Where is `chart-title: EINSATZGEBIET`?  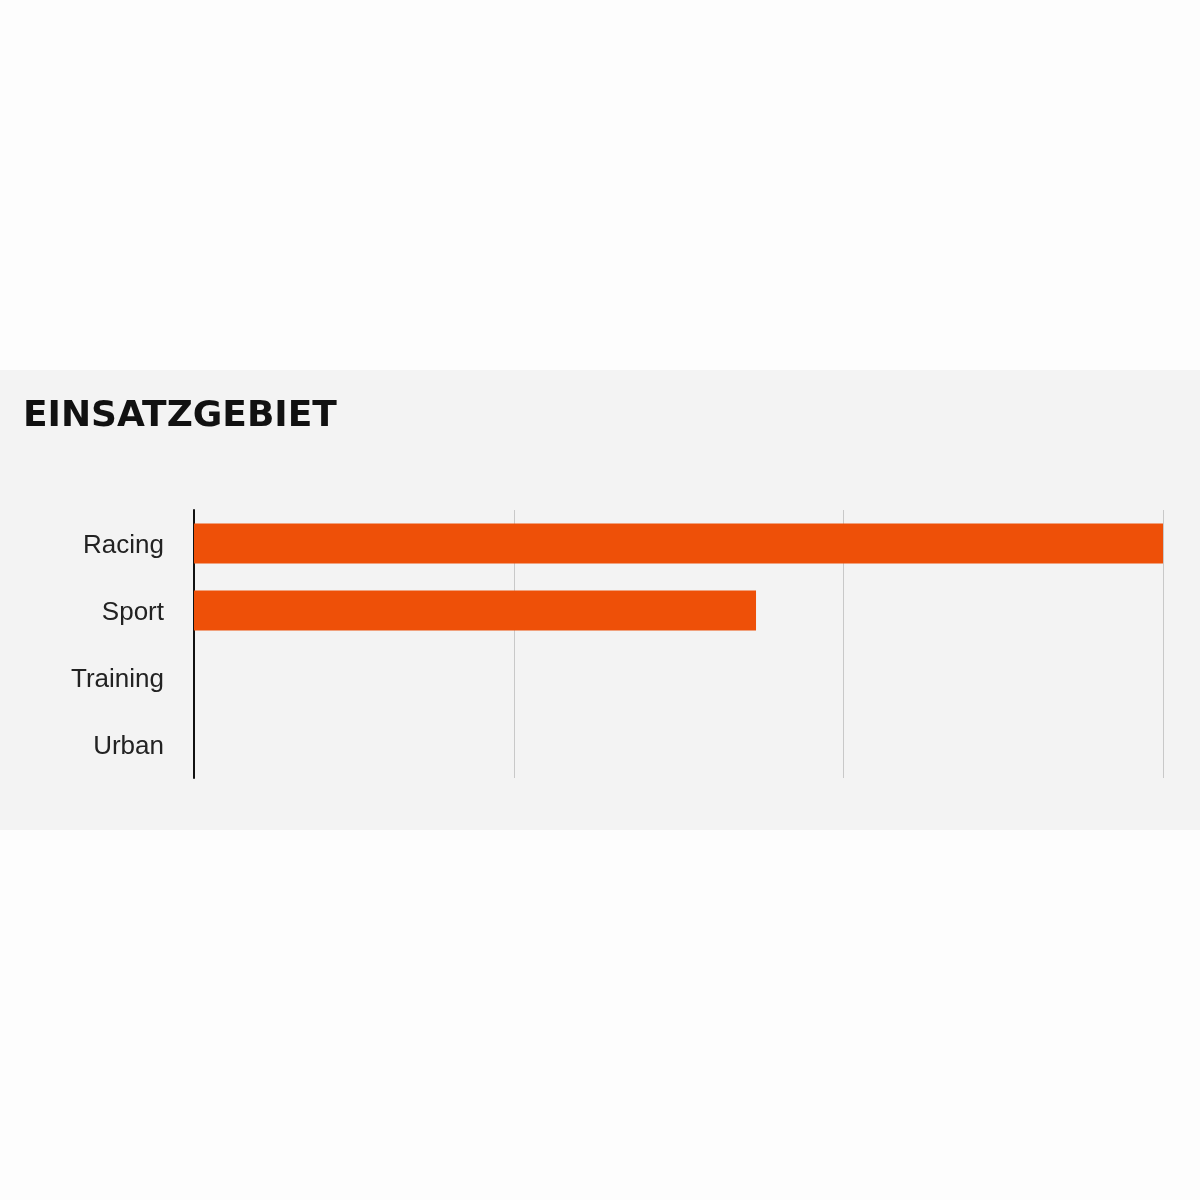 chart-title: EINSATZGEBIET is located at coordinates (180, 413).